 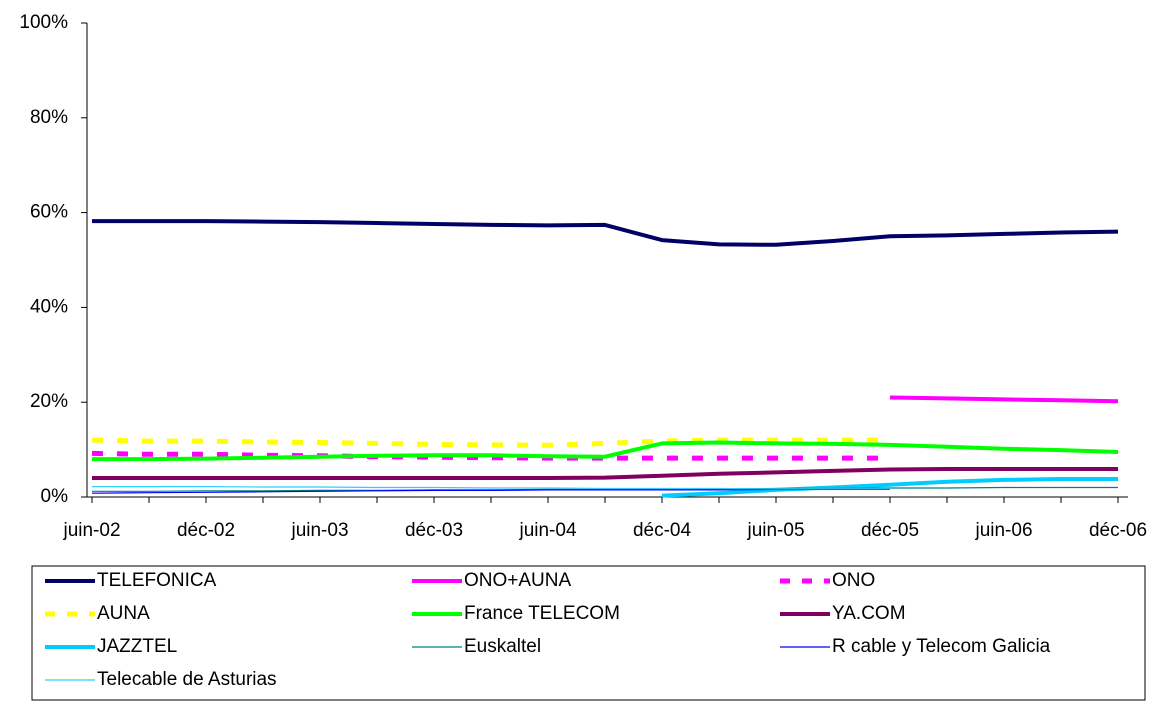 I want to click on x-tick-label: juin-02, so click(x=91, y=530).